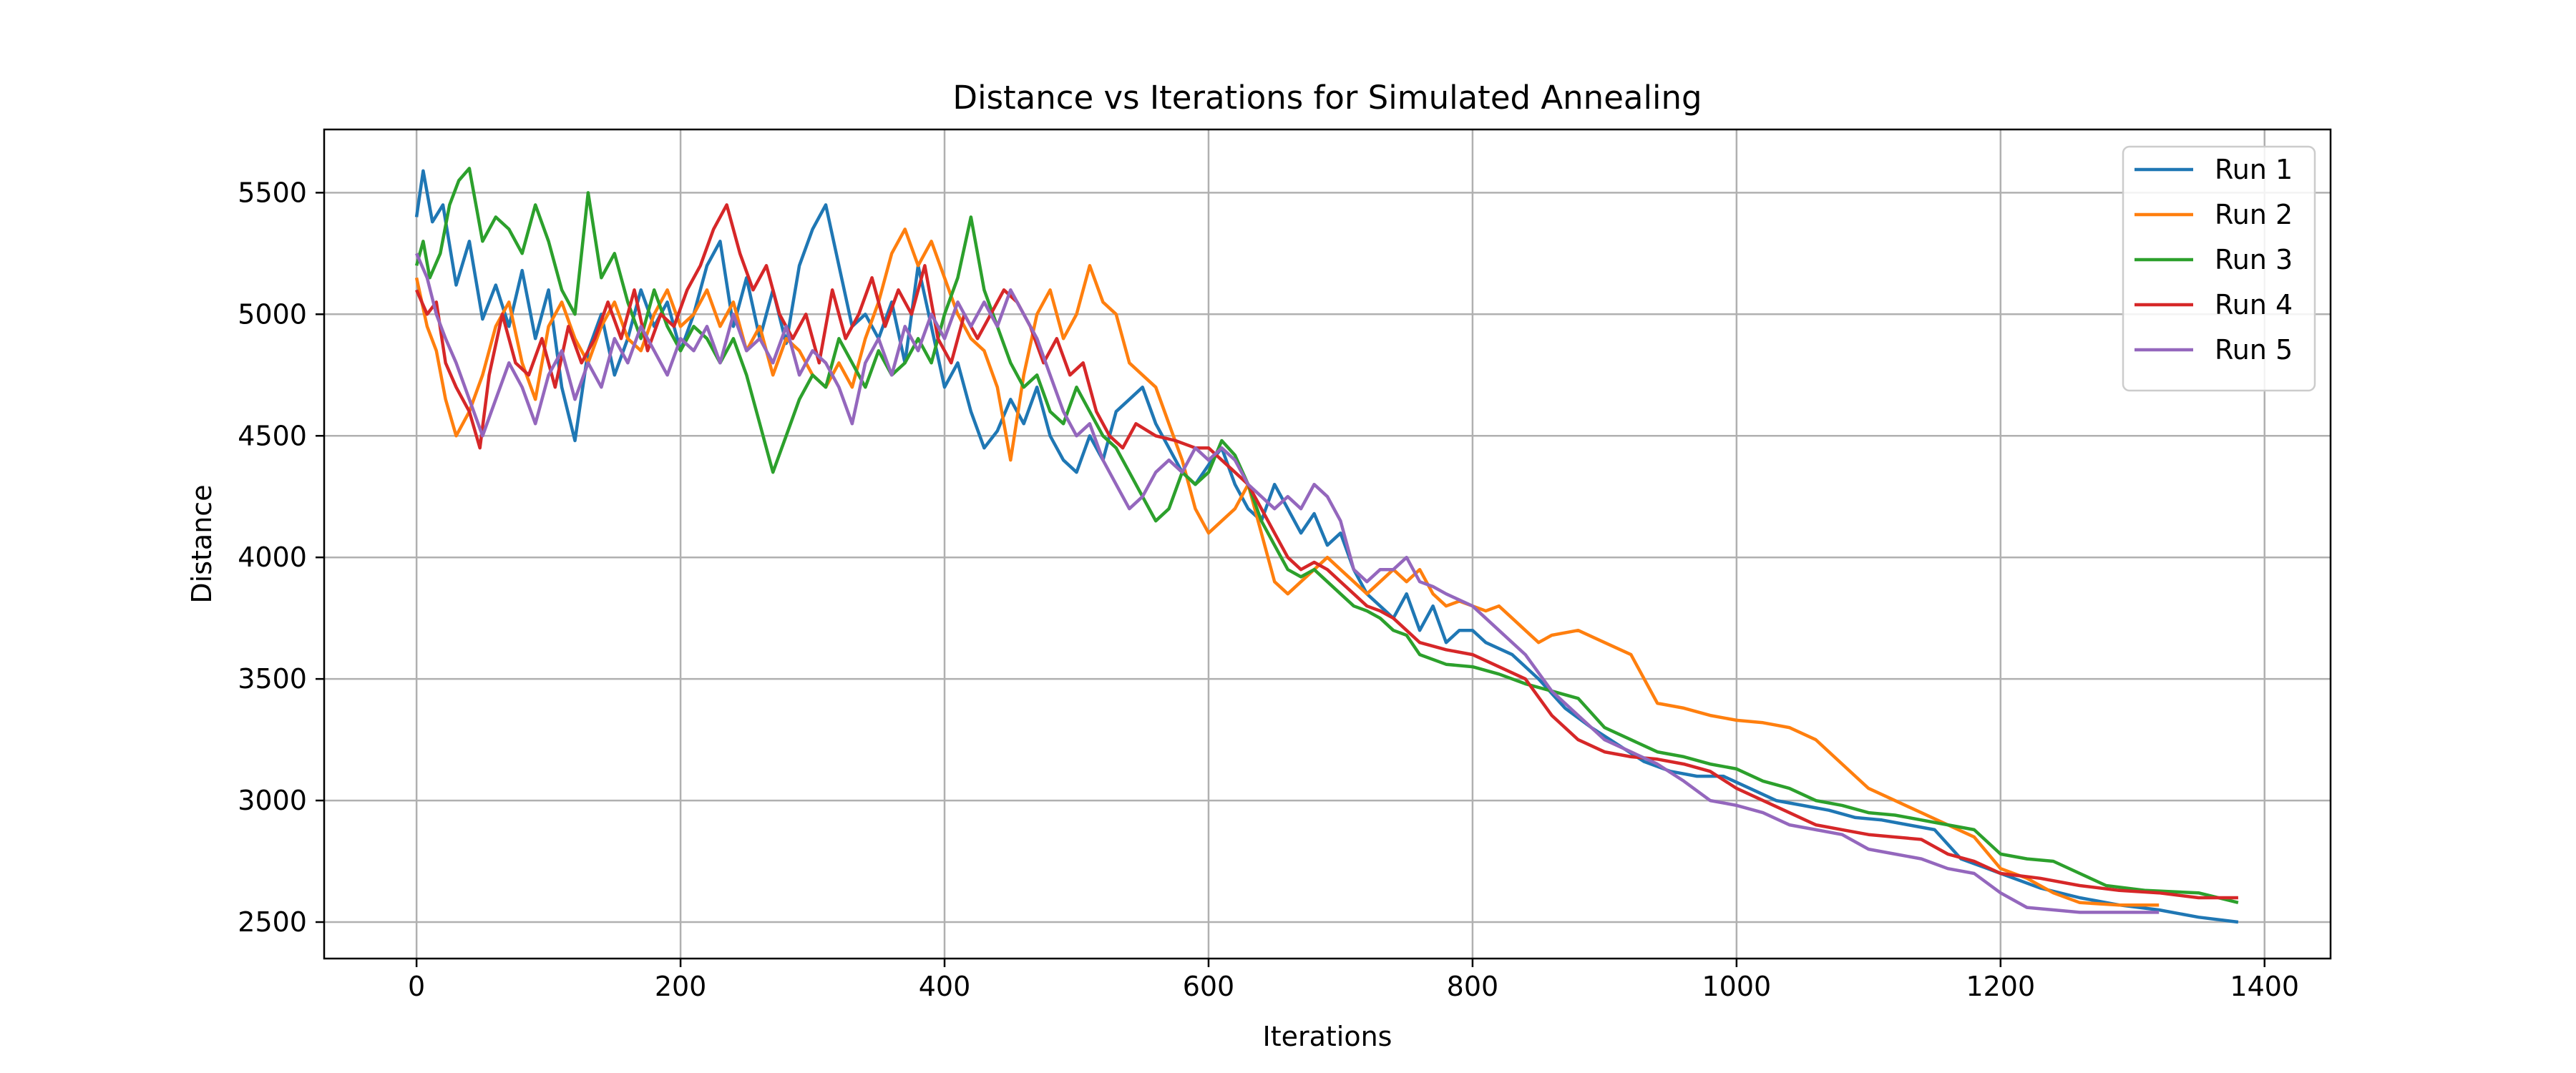 This screenshot has width=2576, height=1073. Describe the element at coordinates (2254, 214) in the screenshot. I see `legend-label: Run 2` at that location.